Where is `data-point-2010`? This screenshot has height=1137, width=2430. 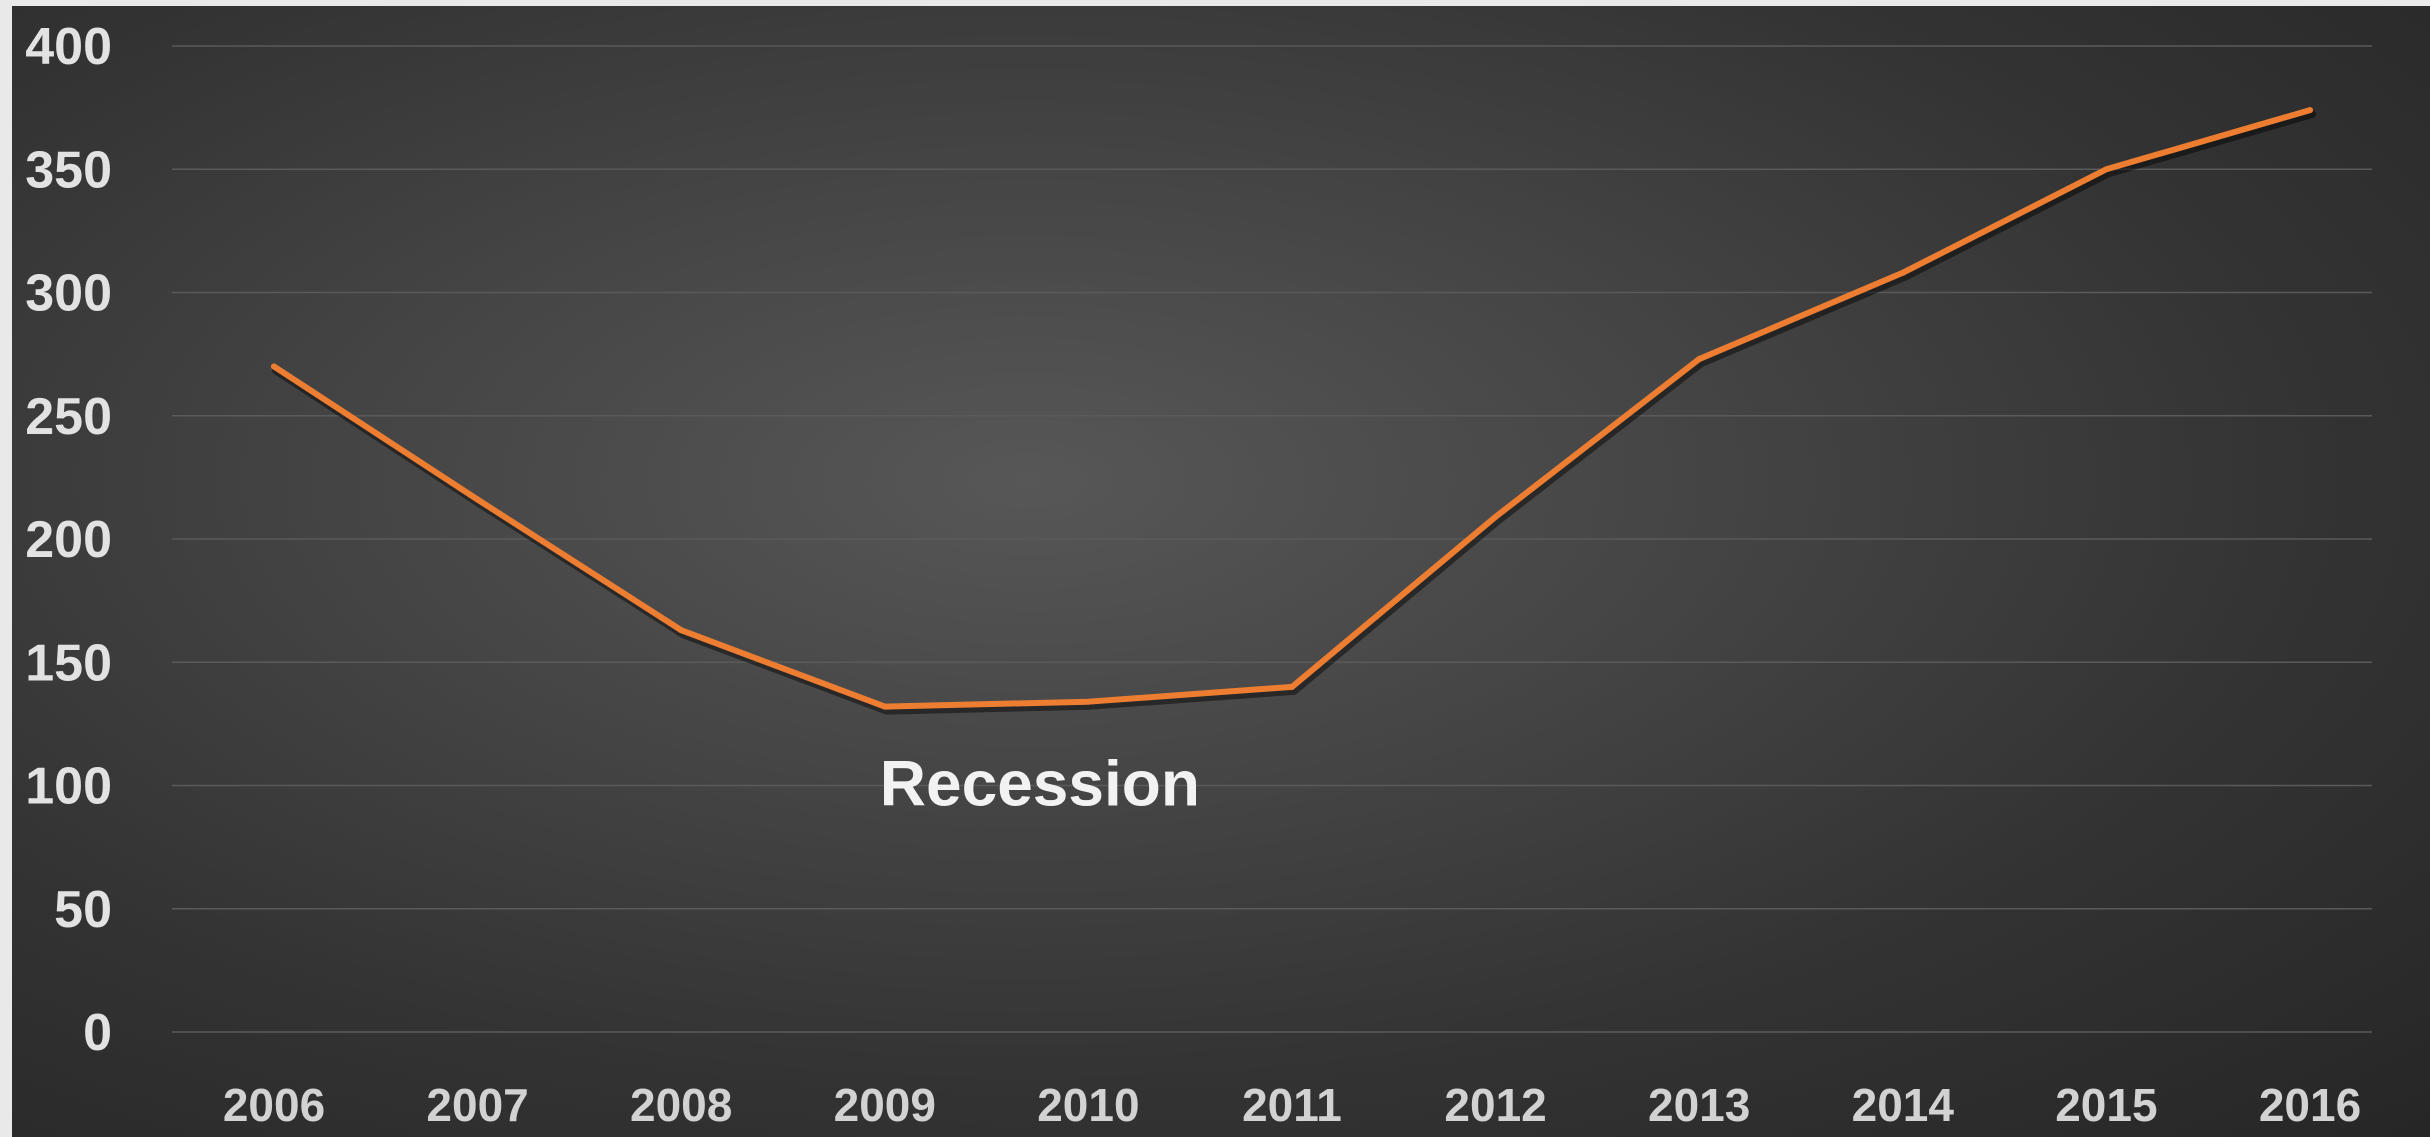
data-point-2010 is located at coordinates (1088, 701).